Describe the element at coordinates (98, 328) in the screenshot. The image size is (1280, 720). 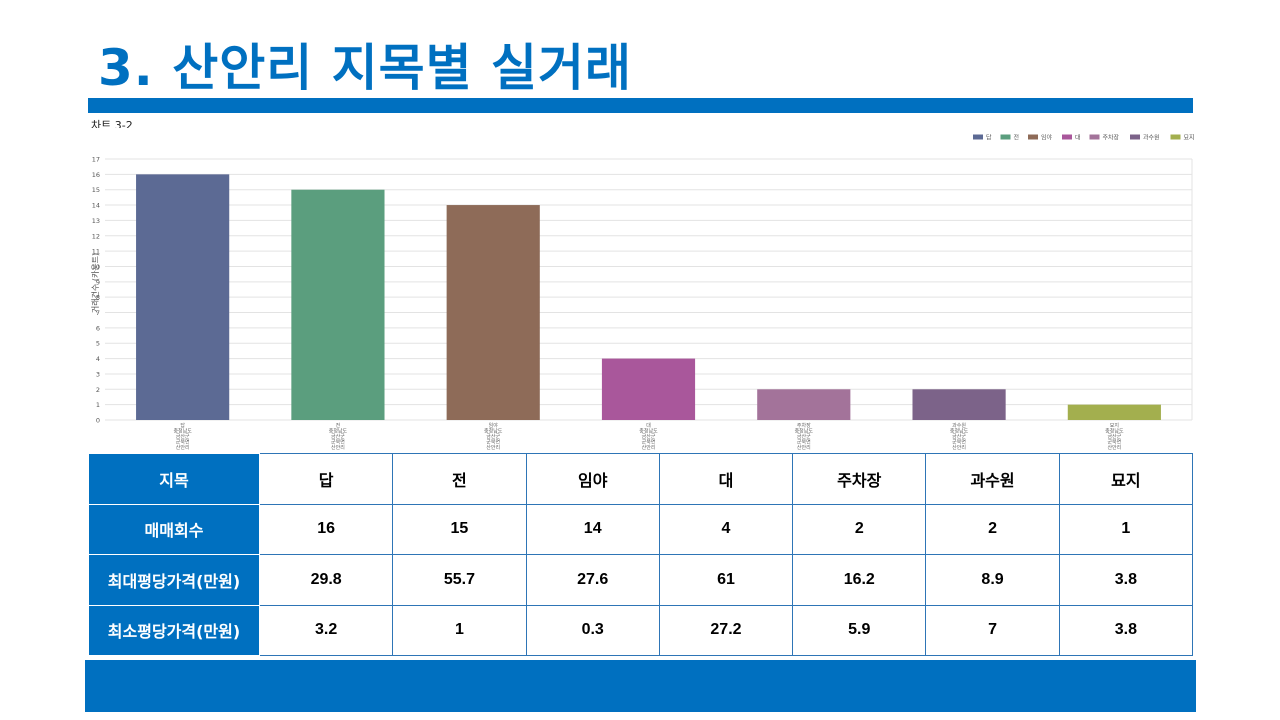
I see `y-tick-label: 6` at that location.